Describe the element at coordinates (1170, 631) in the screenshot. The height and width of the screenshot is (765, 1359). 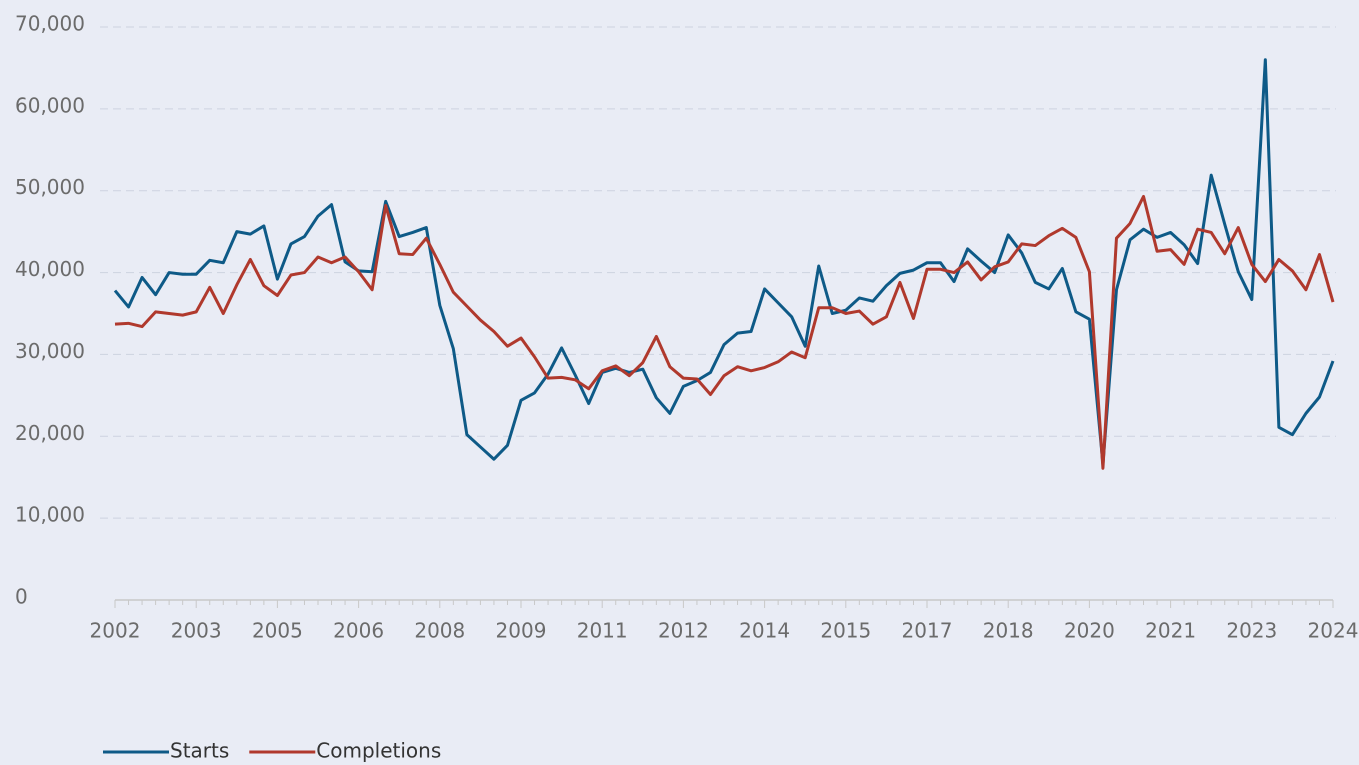
I see `x-tick-label: 2021` at that location.